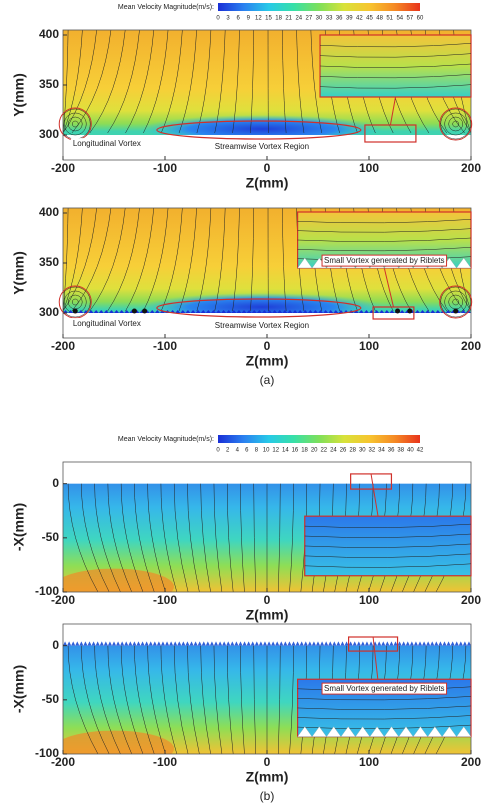 This screenshot has height=805, width=486. What do you see at coordinates (267, 168) in the screenshot?
I see `x-tick-label: 0` at bounding box center [267, 168].